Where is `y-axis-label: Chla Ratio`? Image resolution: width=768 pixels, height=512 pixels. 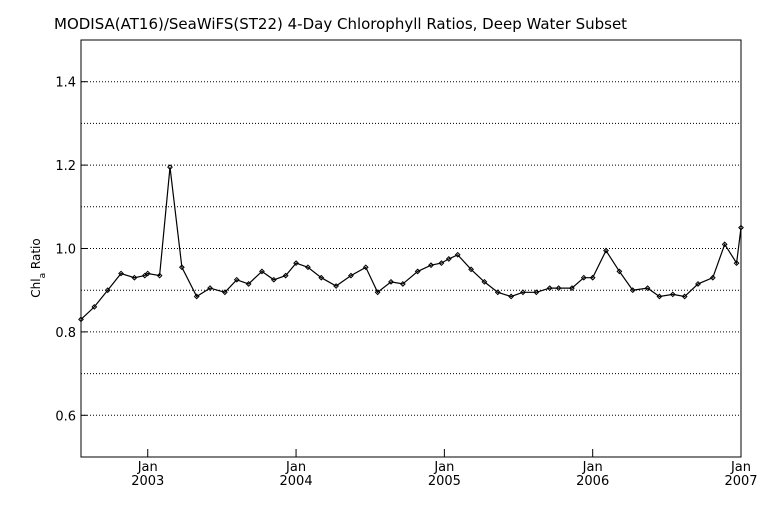 y-axis-label: Chla Ratio is located at coordinates (38, 267).